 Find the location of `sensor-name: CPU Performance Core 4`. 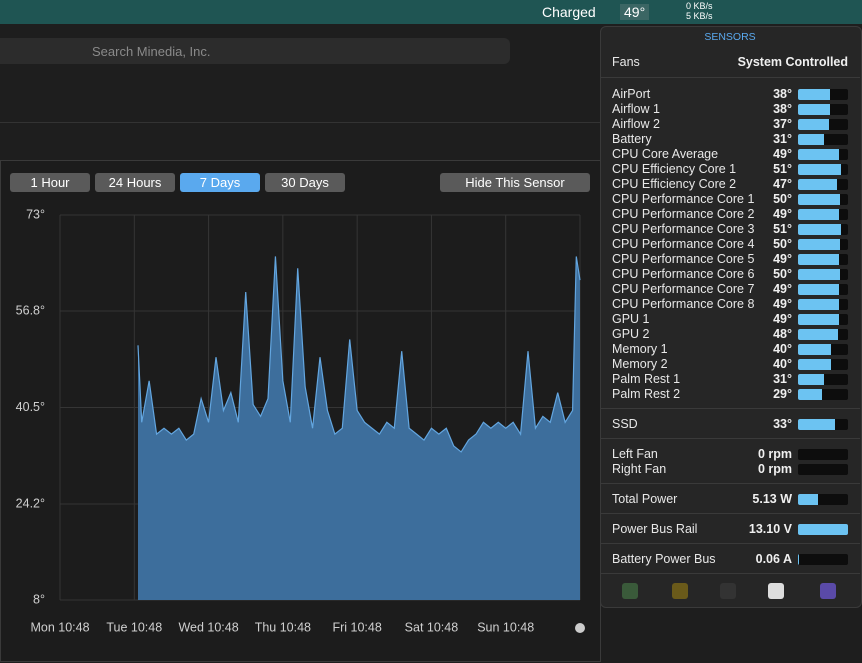

sensor-name: CPU Performance Core 4 is located at coordinates (683, 244).